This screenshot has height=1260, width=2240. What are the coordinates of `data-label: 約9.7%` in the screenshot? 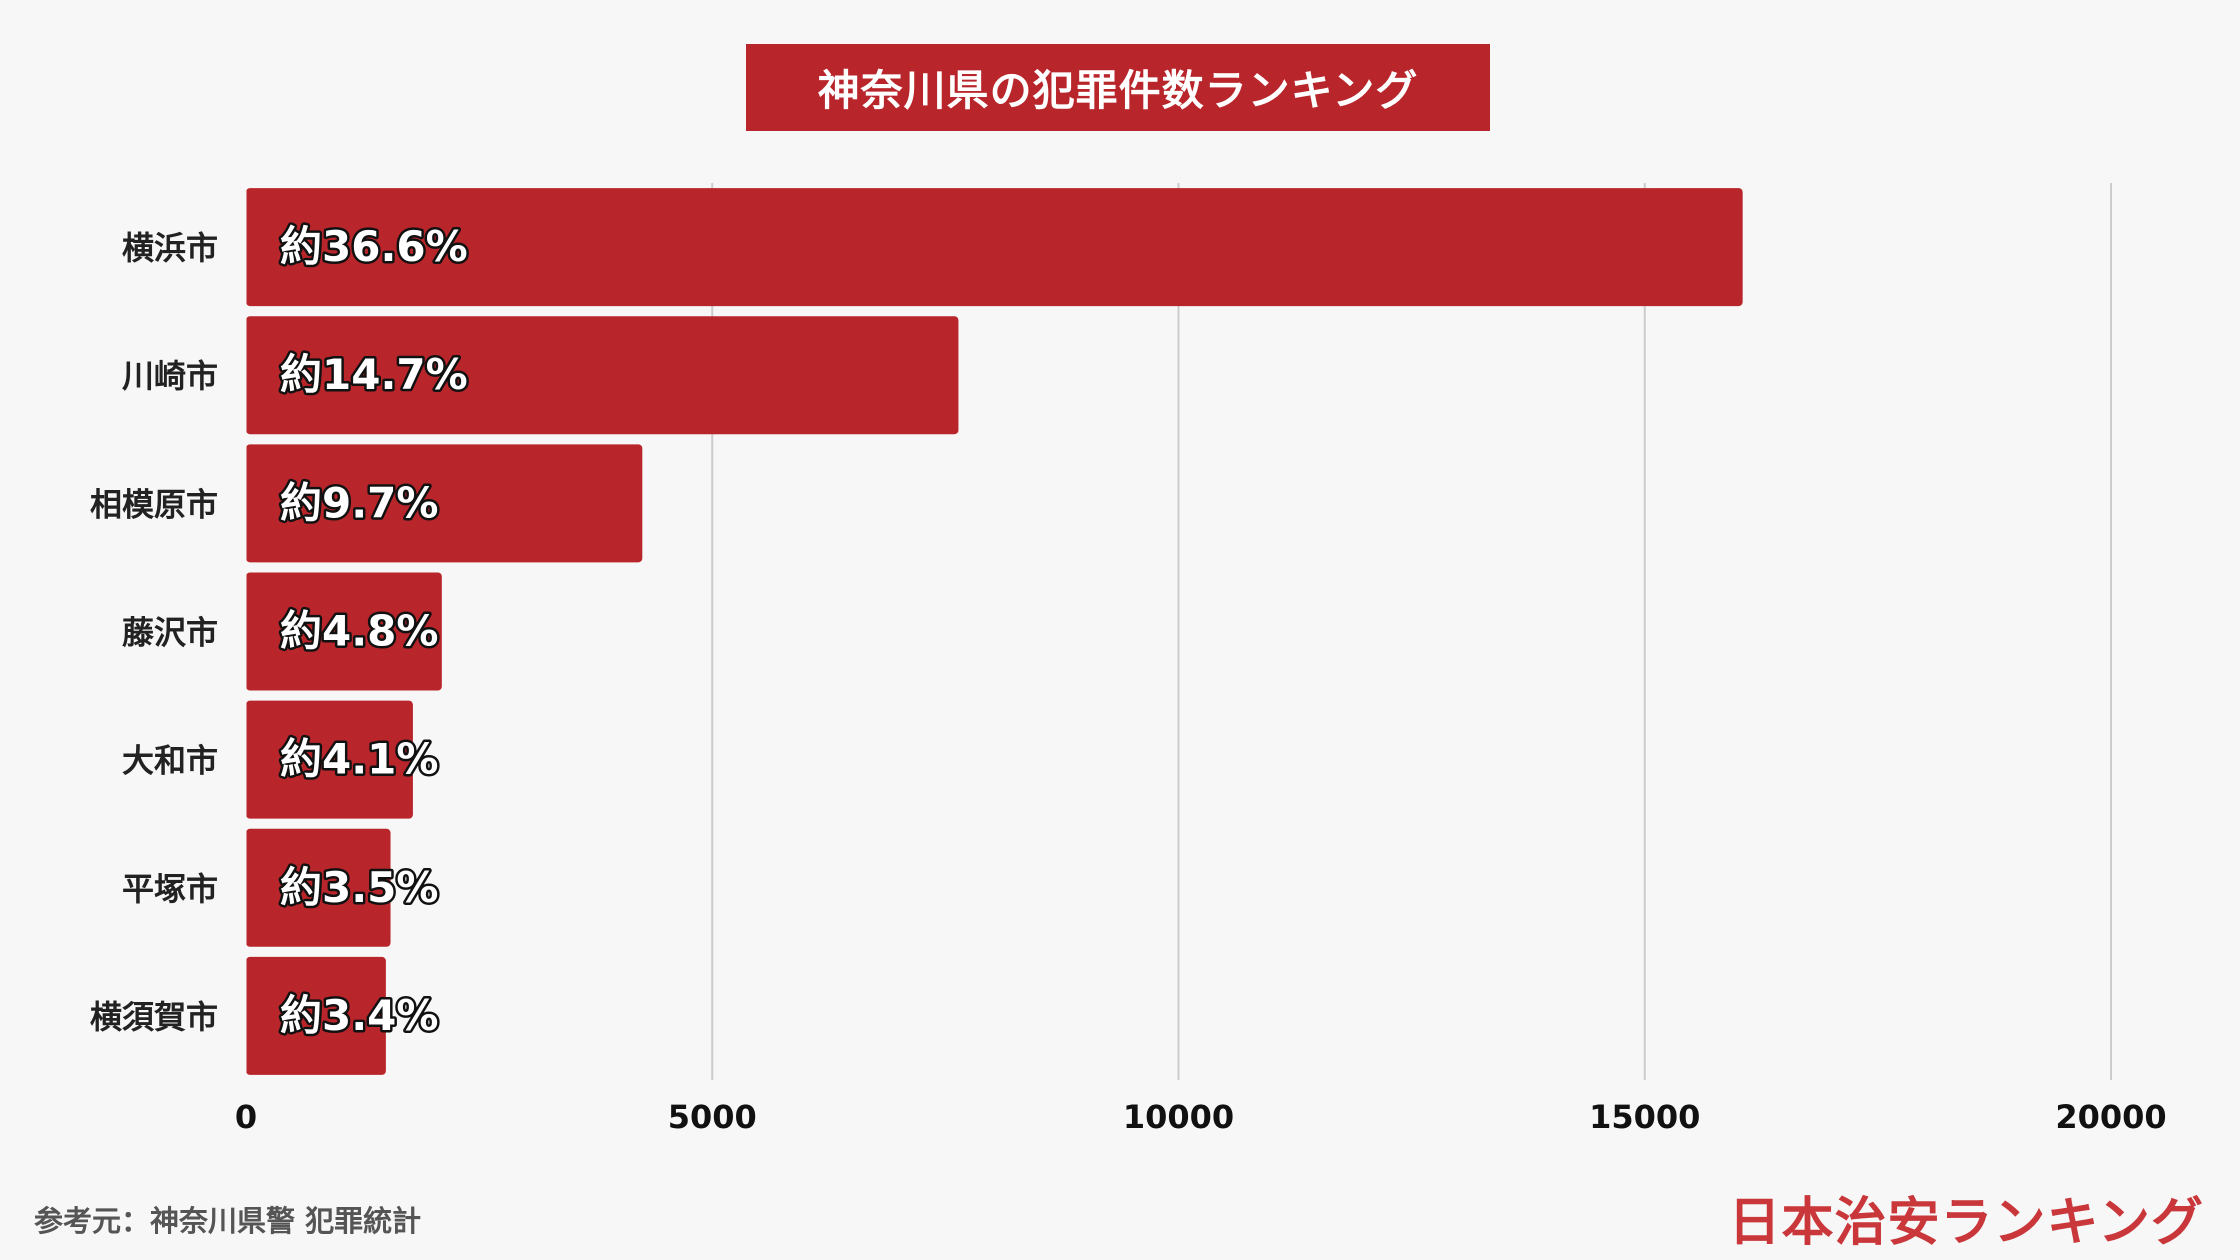 It's located at (359, 502).